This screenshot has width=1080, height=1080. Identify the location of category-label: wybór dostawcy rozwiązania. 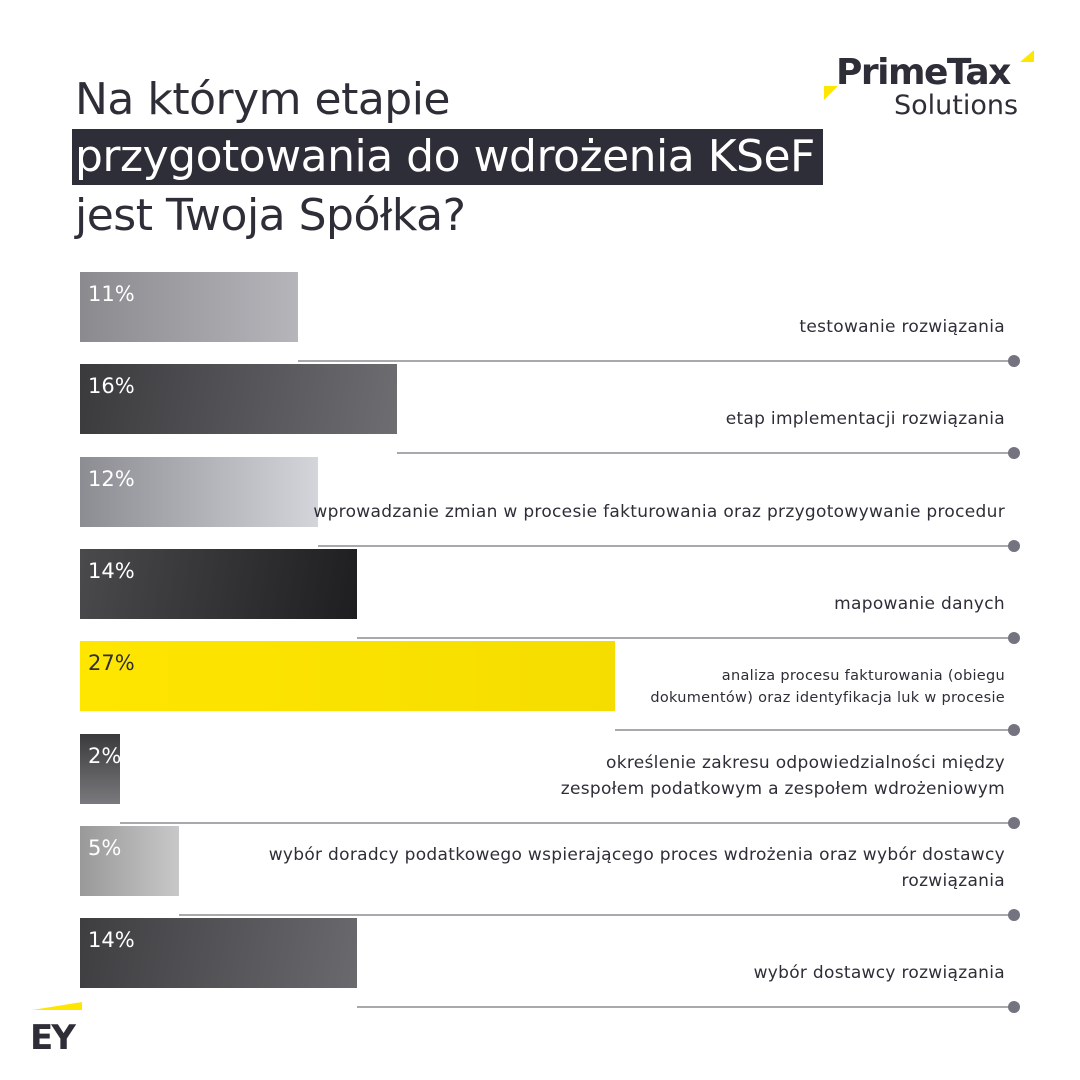
(879, 973).